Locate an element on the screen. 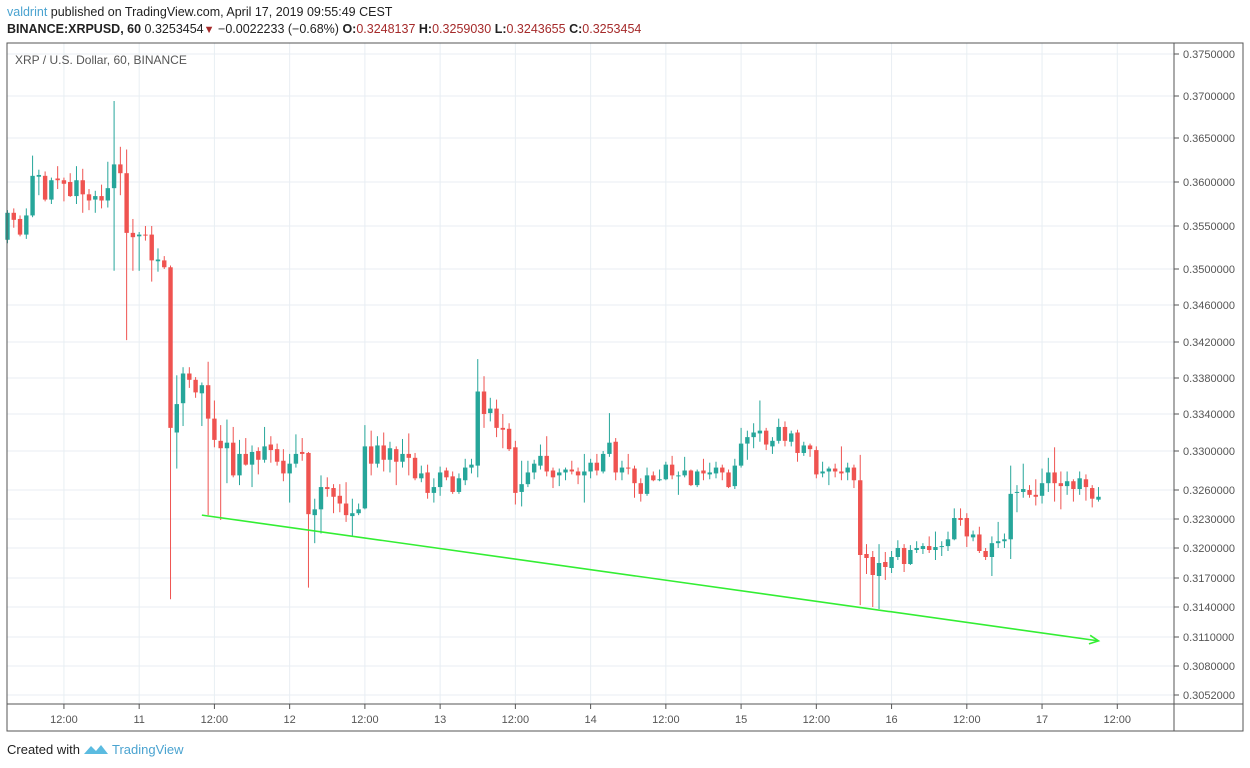 The width and height of the screenshot is (1250, 768). price-tick-label: 0.3650000 is located at coordinates (1209, 139).